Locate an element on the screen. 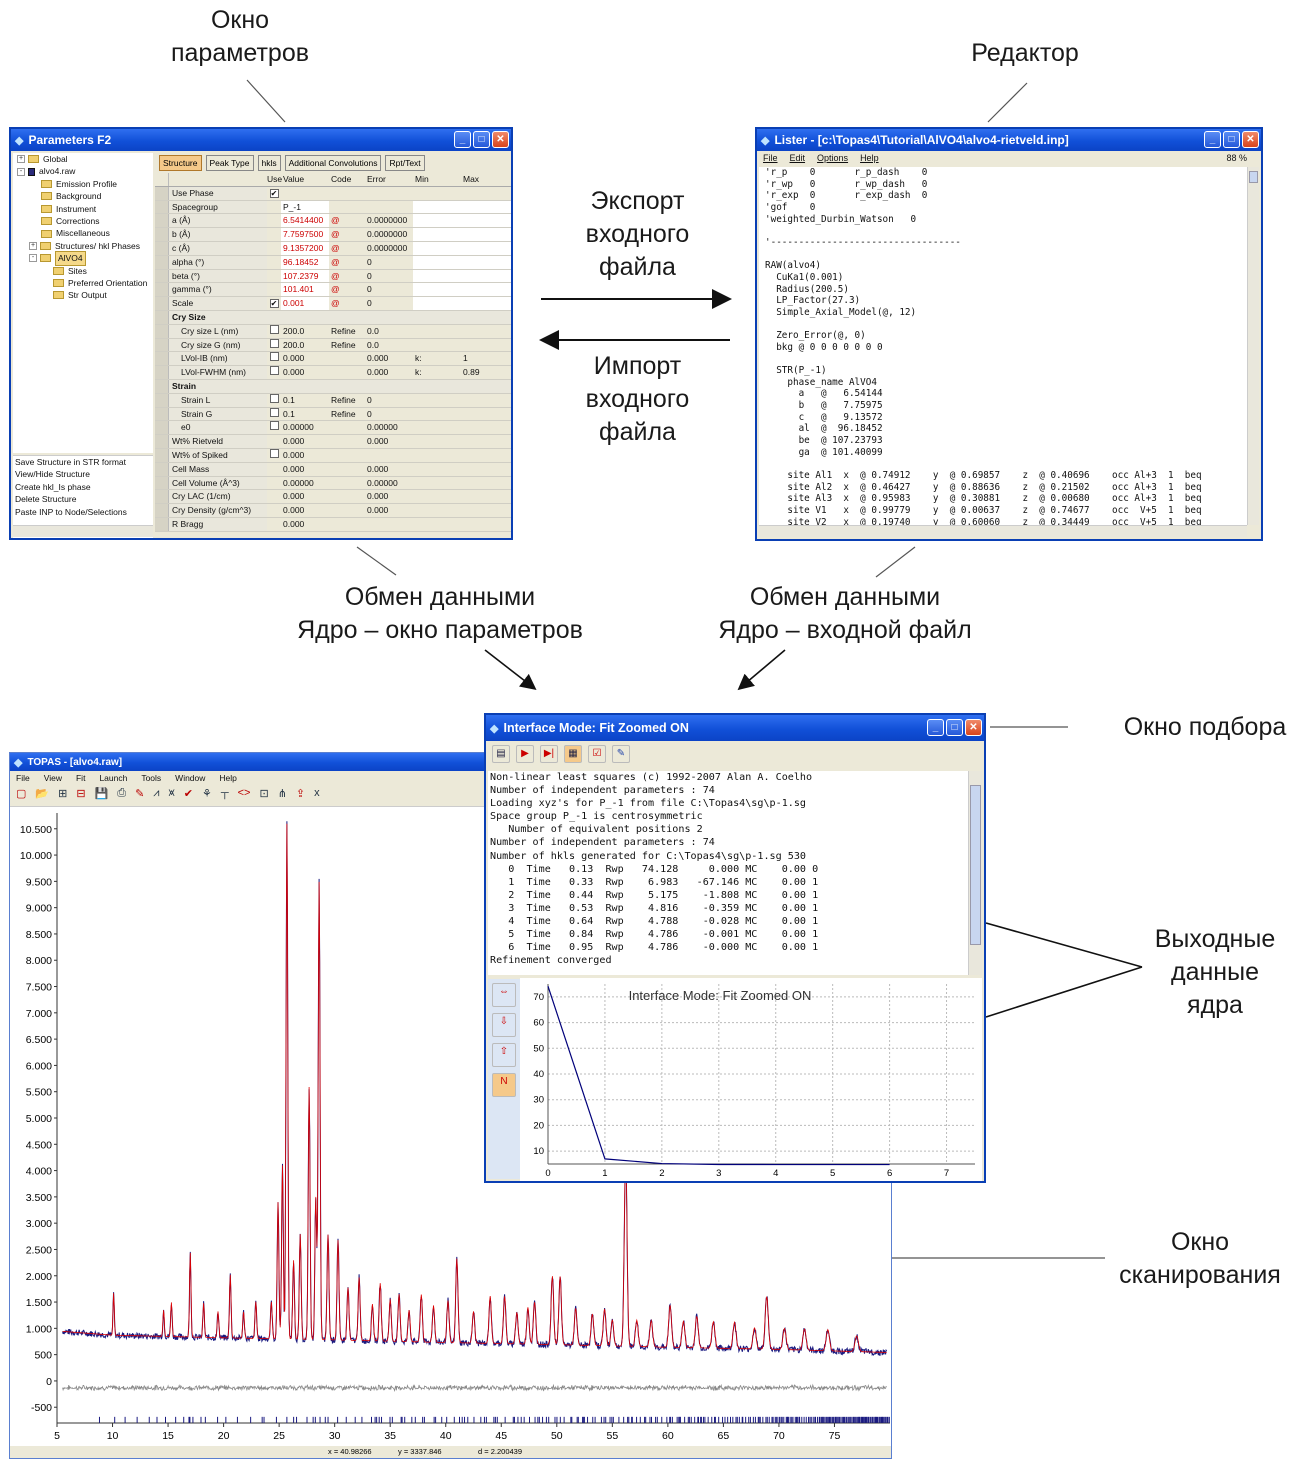 The width and height of the screenshot is (1309, 1465). step-icon: ▶| is located at coordinates (549, 754).